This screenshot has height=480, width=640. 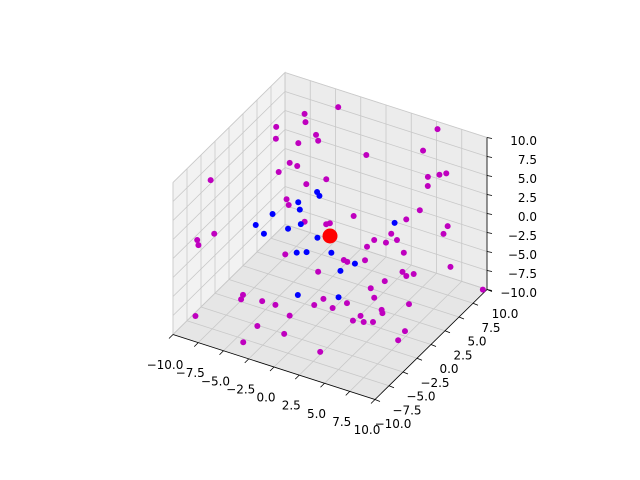 What do you see at coordinates (505, 314) in the screenshot?
I see `y-tick-label: 10.0` at bounding box center [505, 314].